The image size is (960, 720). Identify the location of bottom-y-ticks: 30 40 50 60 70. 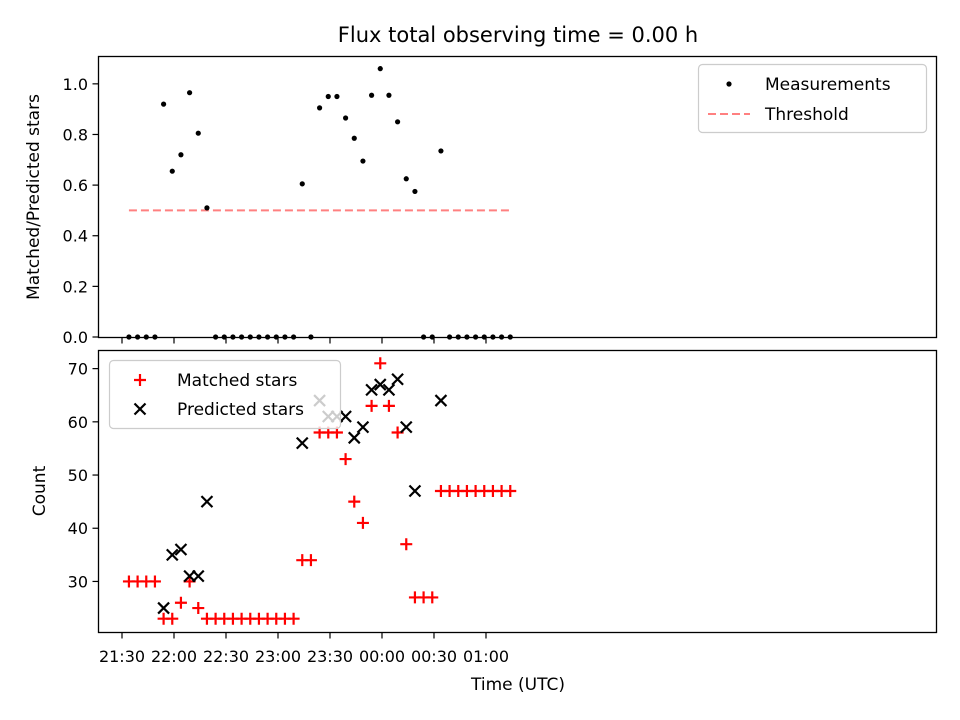
(83, 475).